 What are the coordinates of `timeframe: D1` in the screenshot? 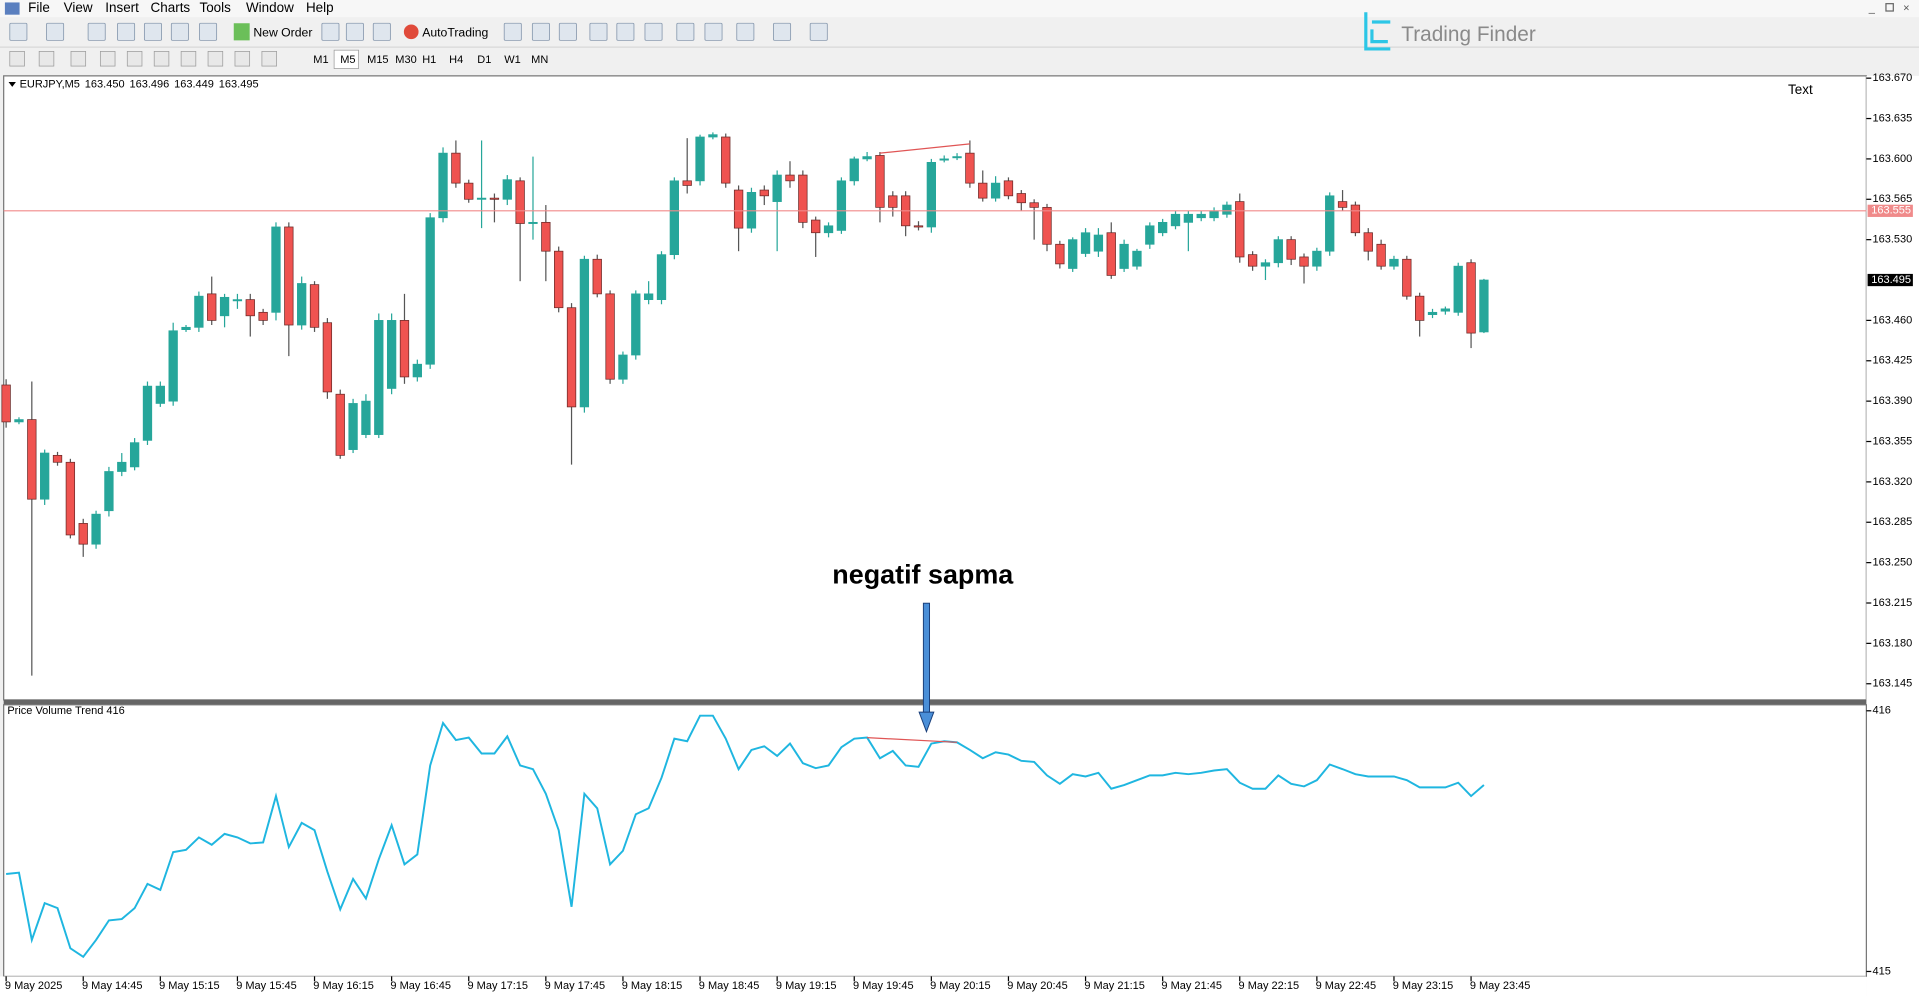 It's located at (484, 60).